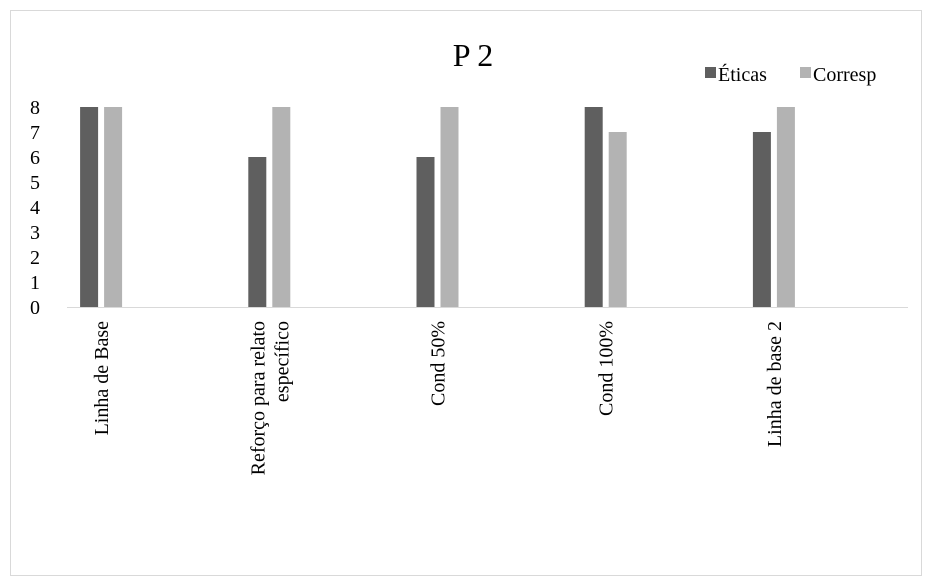 The width and height of the screenshot is (925, 578). Describe the element at coordinates (742, 74) in the screenshot. I see `legend-label: Éticas` at that location.